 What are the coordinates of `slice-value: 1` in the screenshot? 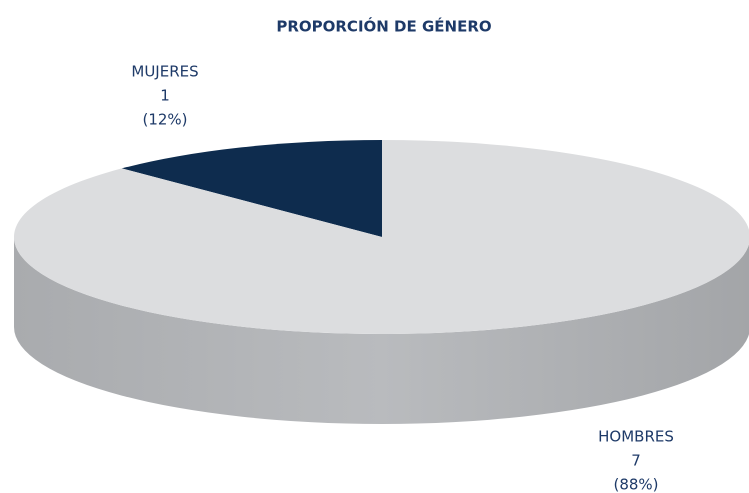 It's located at (165, 96).